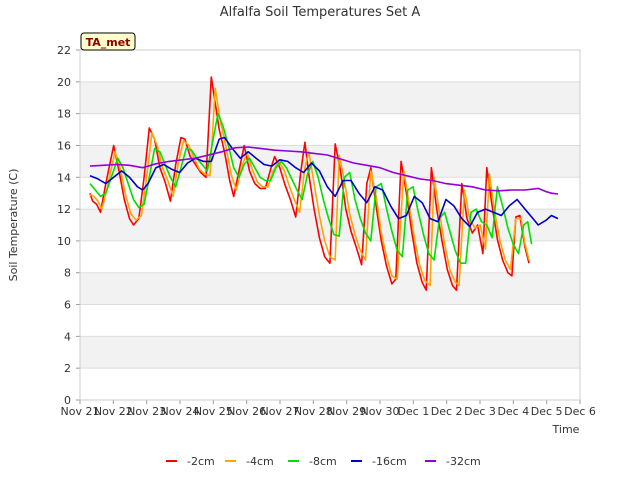  What do you see at coordinates (260, 461) in the screenshot?
I see `legend-label: -4cm` at bounding box center [260, 461].